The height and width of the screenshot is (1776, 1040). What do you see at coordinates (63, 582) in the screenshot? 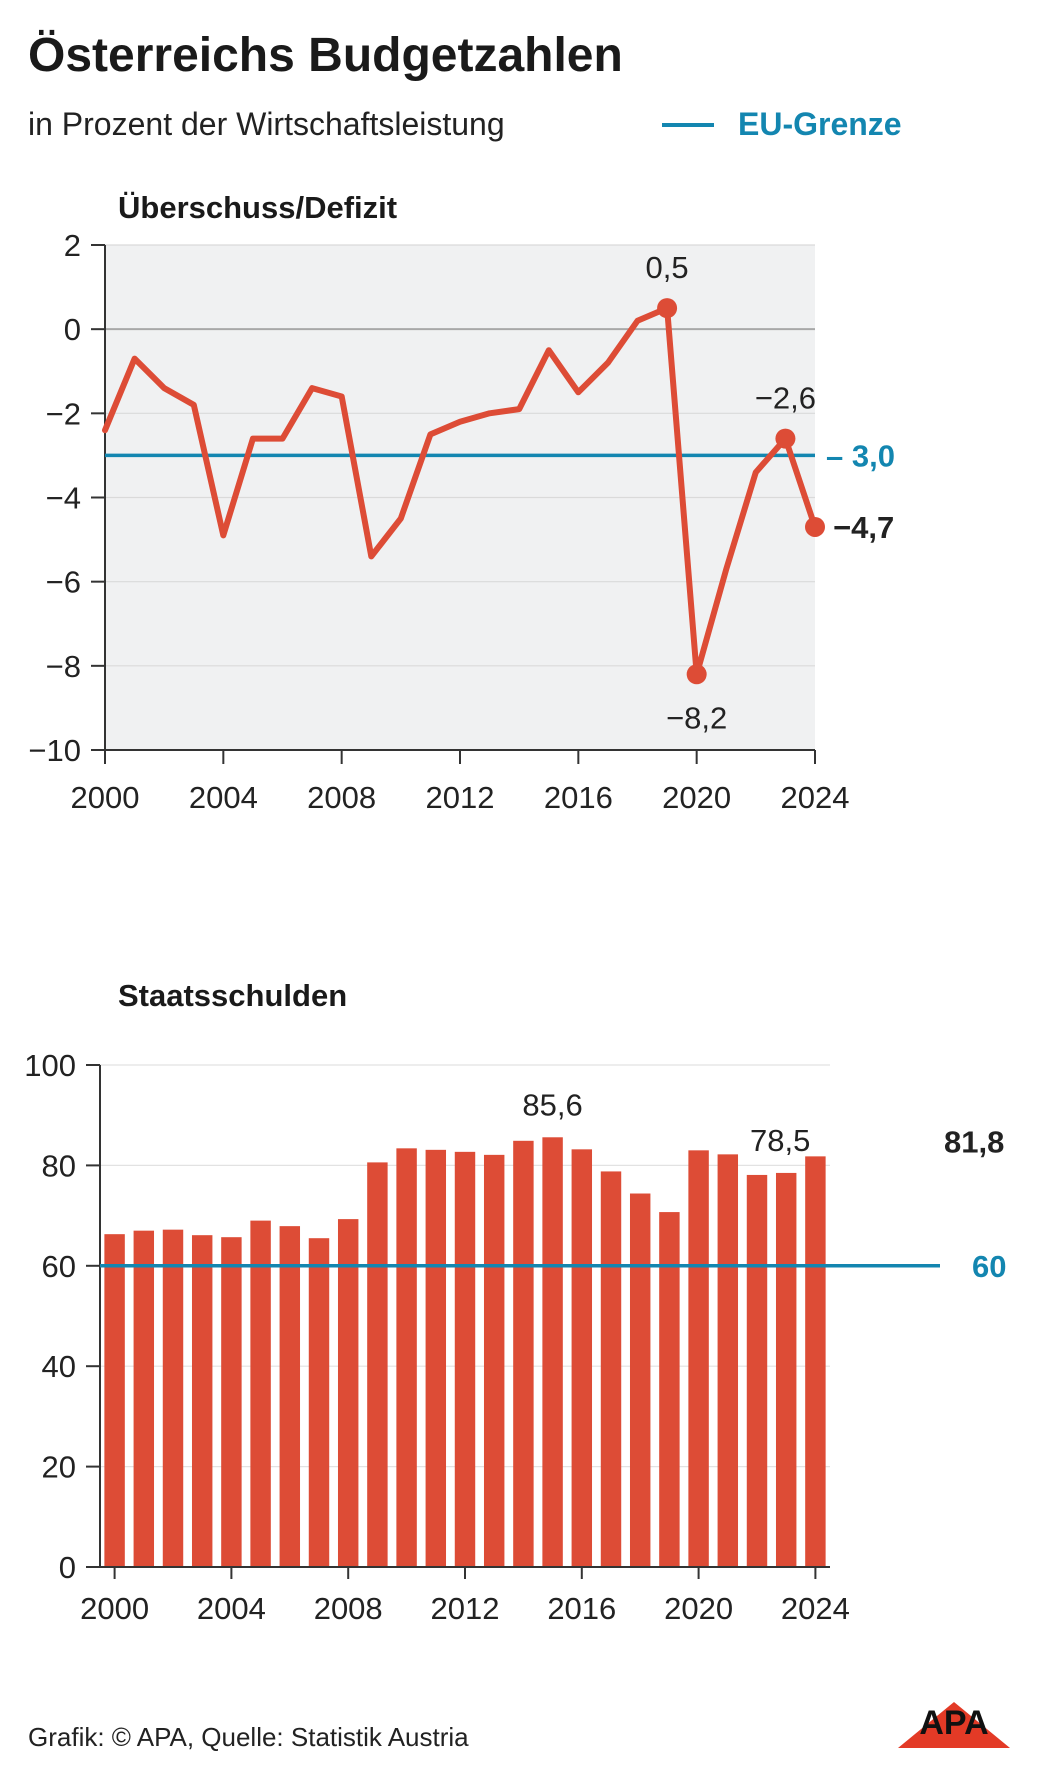
I see `y-tick-label: −6` at bounding box center [63, 582].